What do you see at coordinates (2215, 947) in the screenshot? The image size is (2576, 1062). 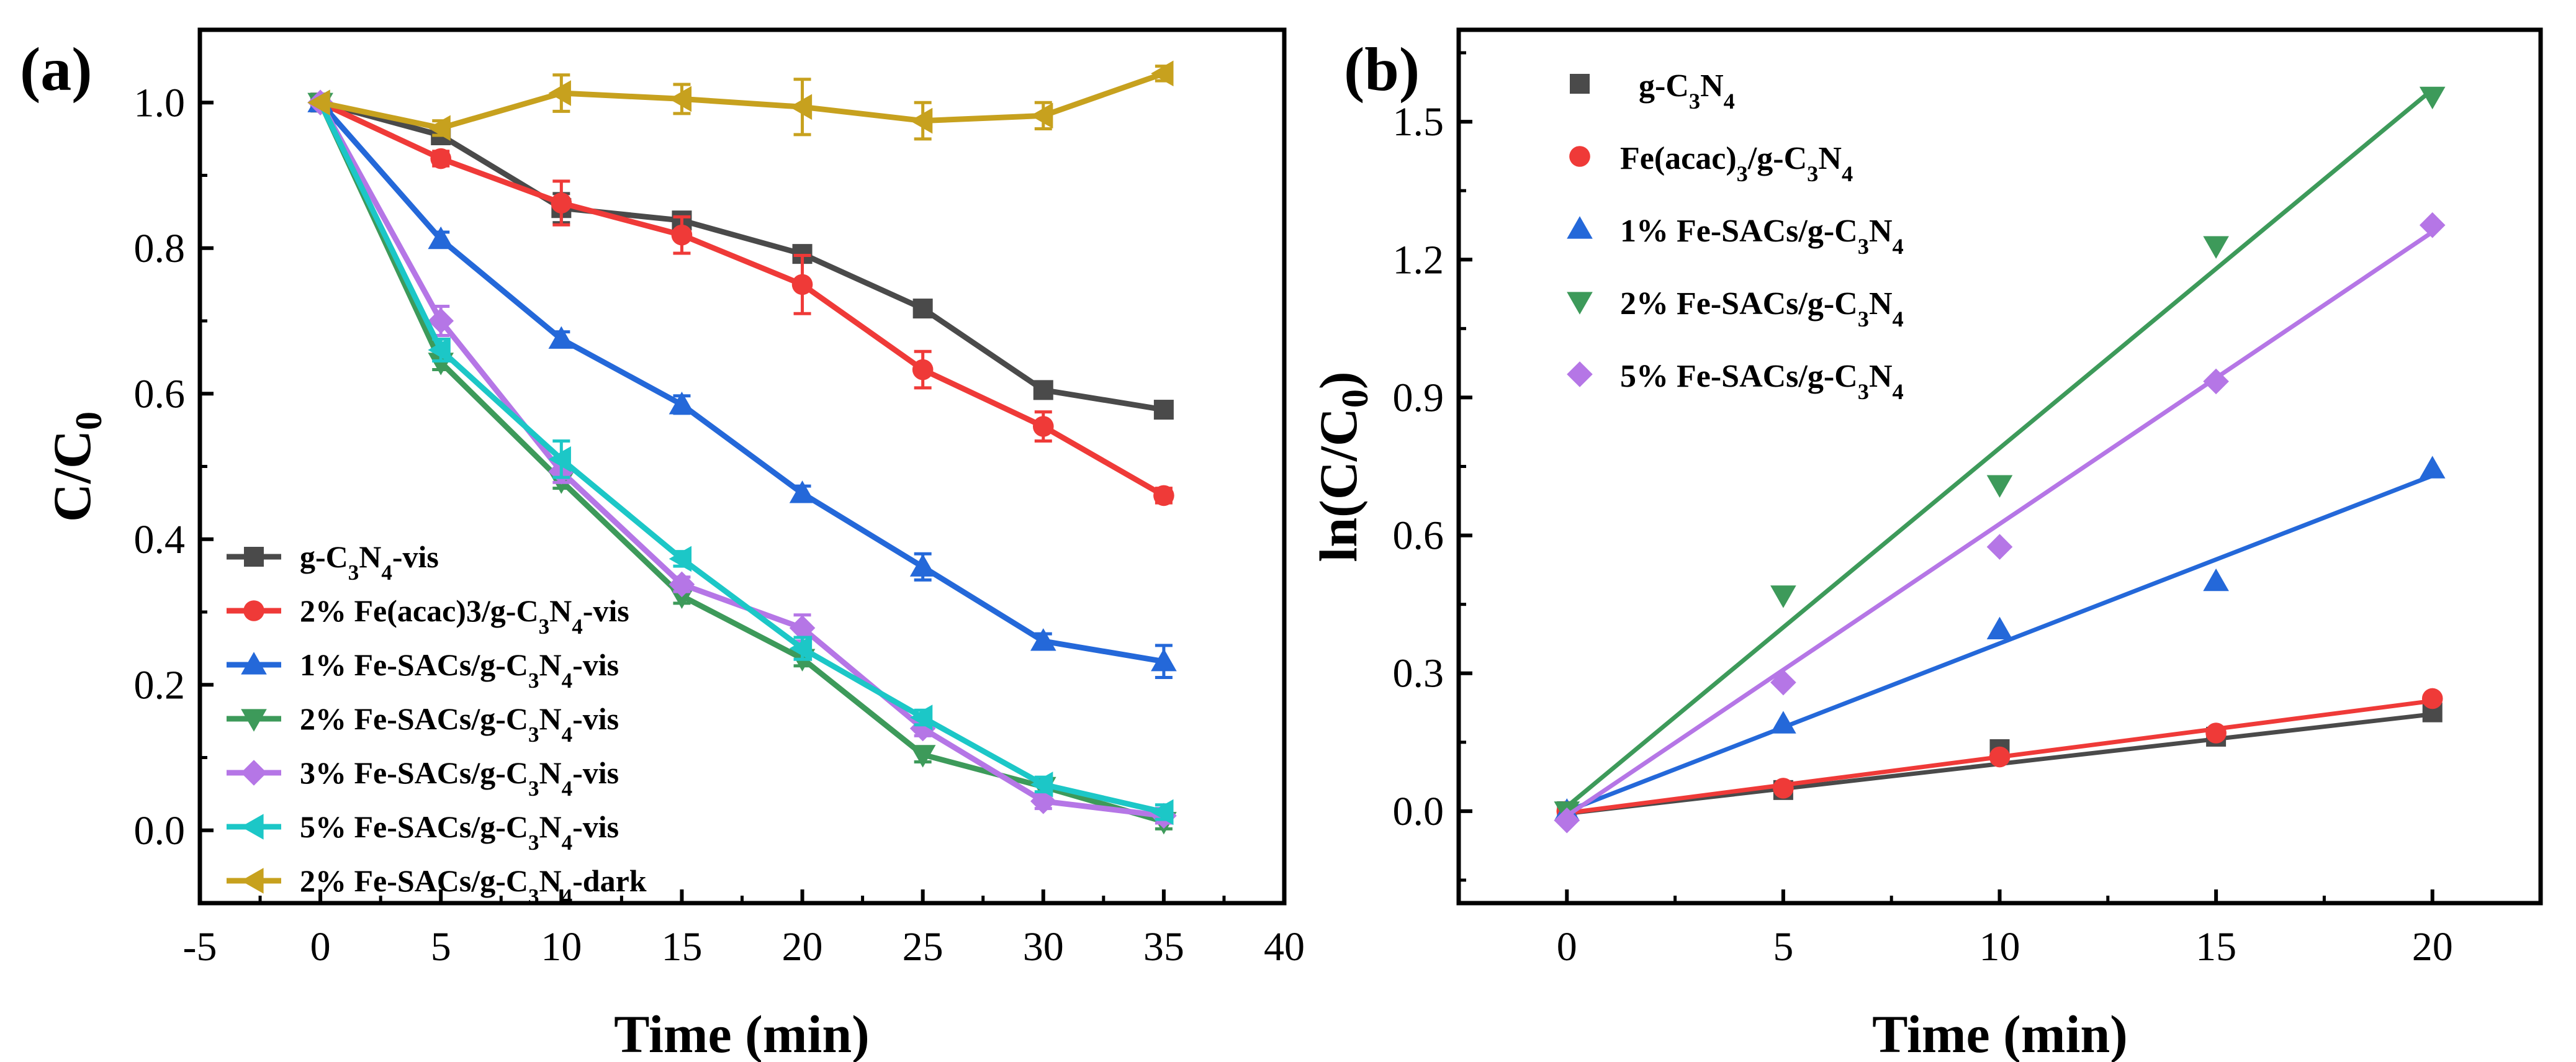 I see `x-tick-label-b: 15` at bounding box center [2215, 947].